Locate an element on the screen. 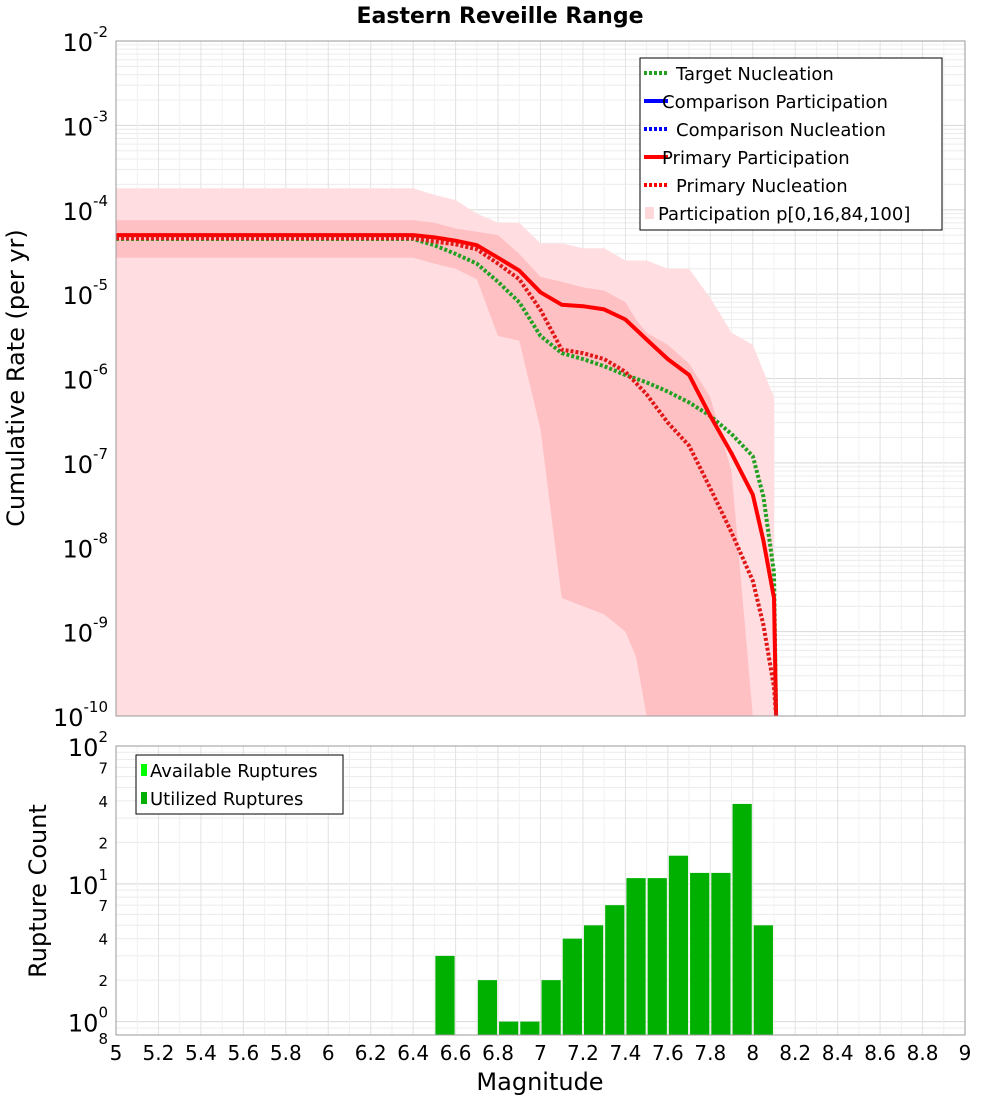 This screenshot has height=1100, width=1000. x-tick-label: 7.8 is located at coordinates (710, 1053).